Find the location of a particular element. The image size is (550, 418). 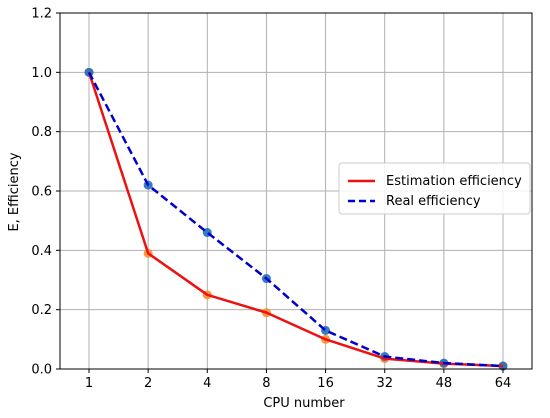

y-tick-label: 0.2 is located at coordinates (41, 310).